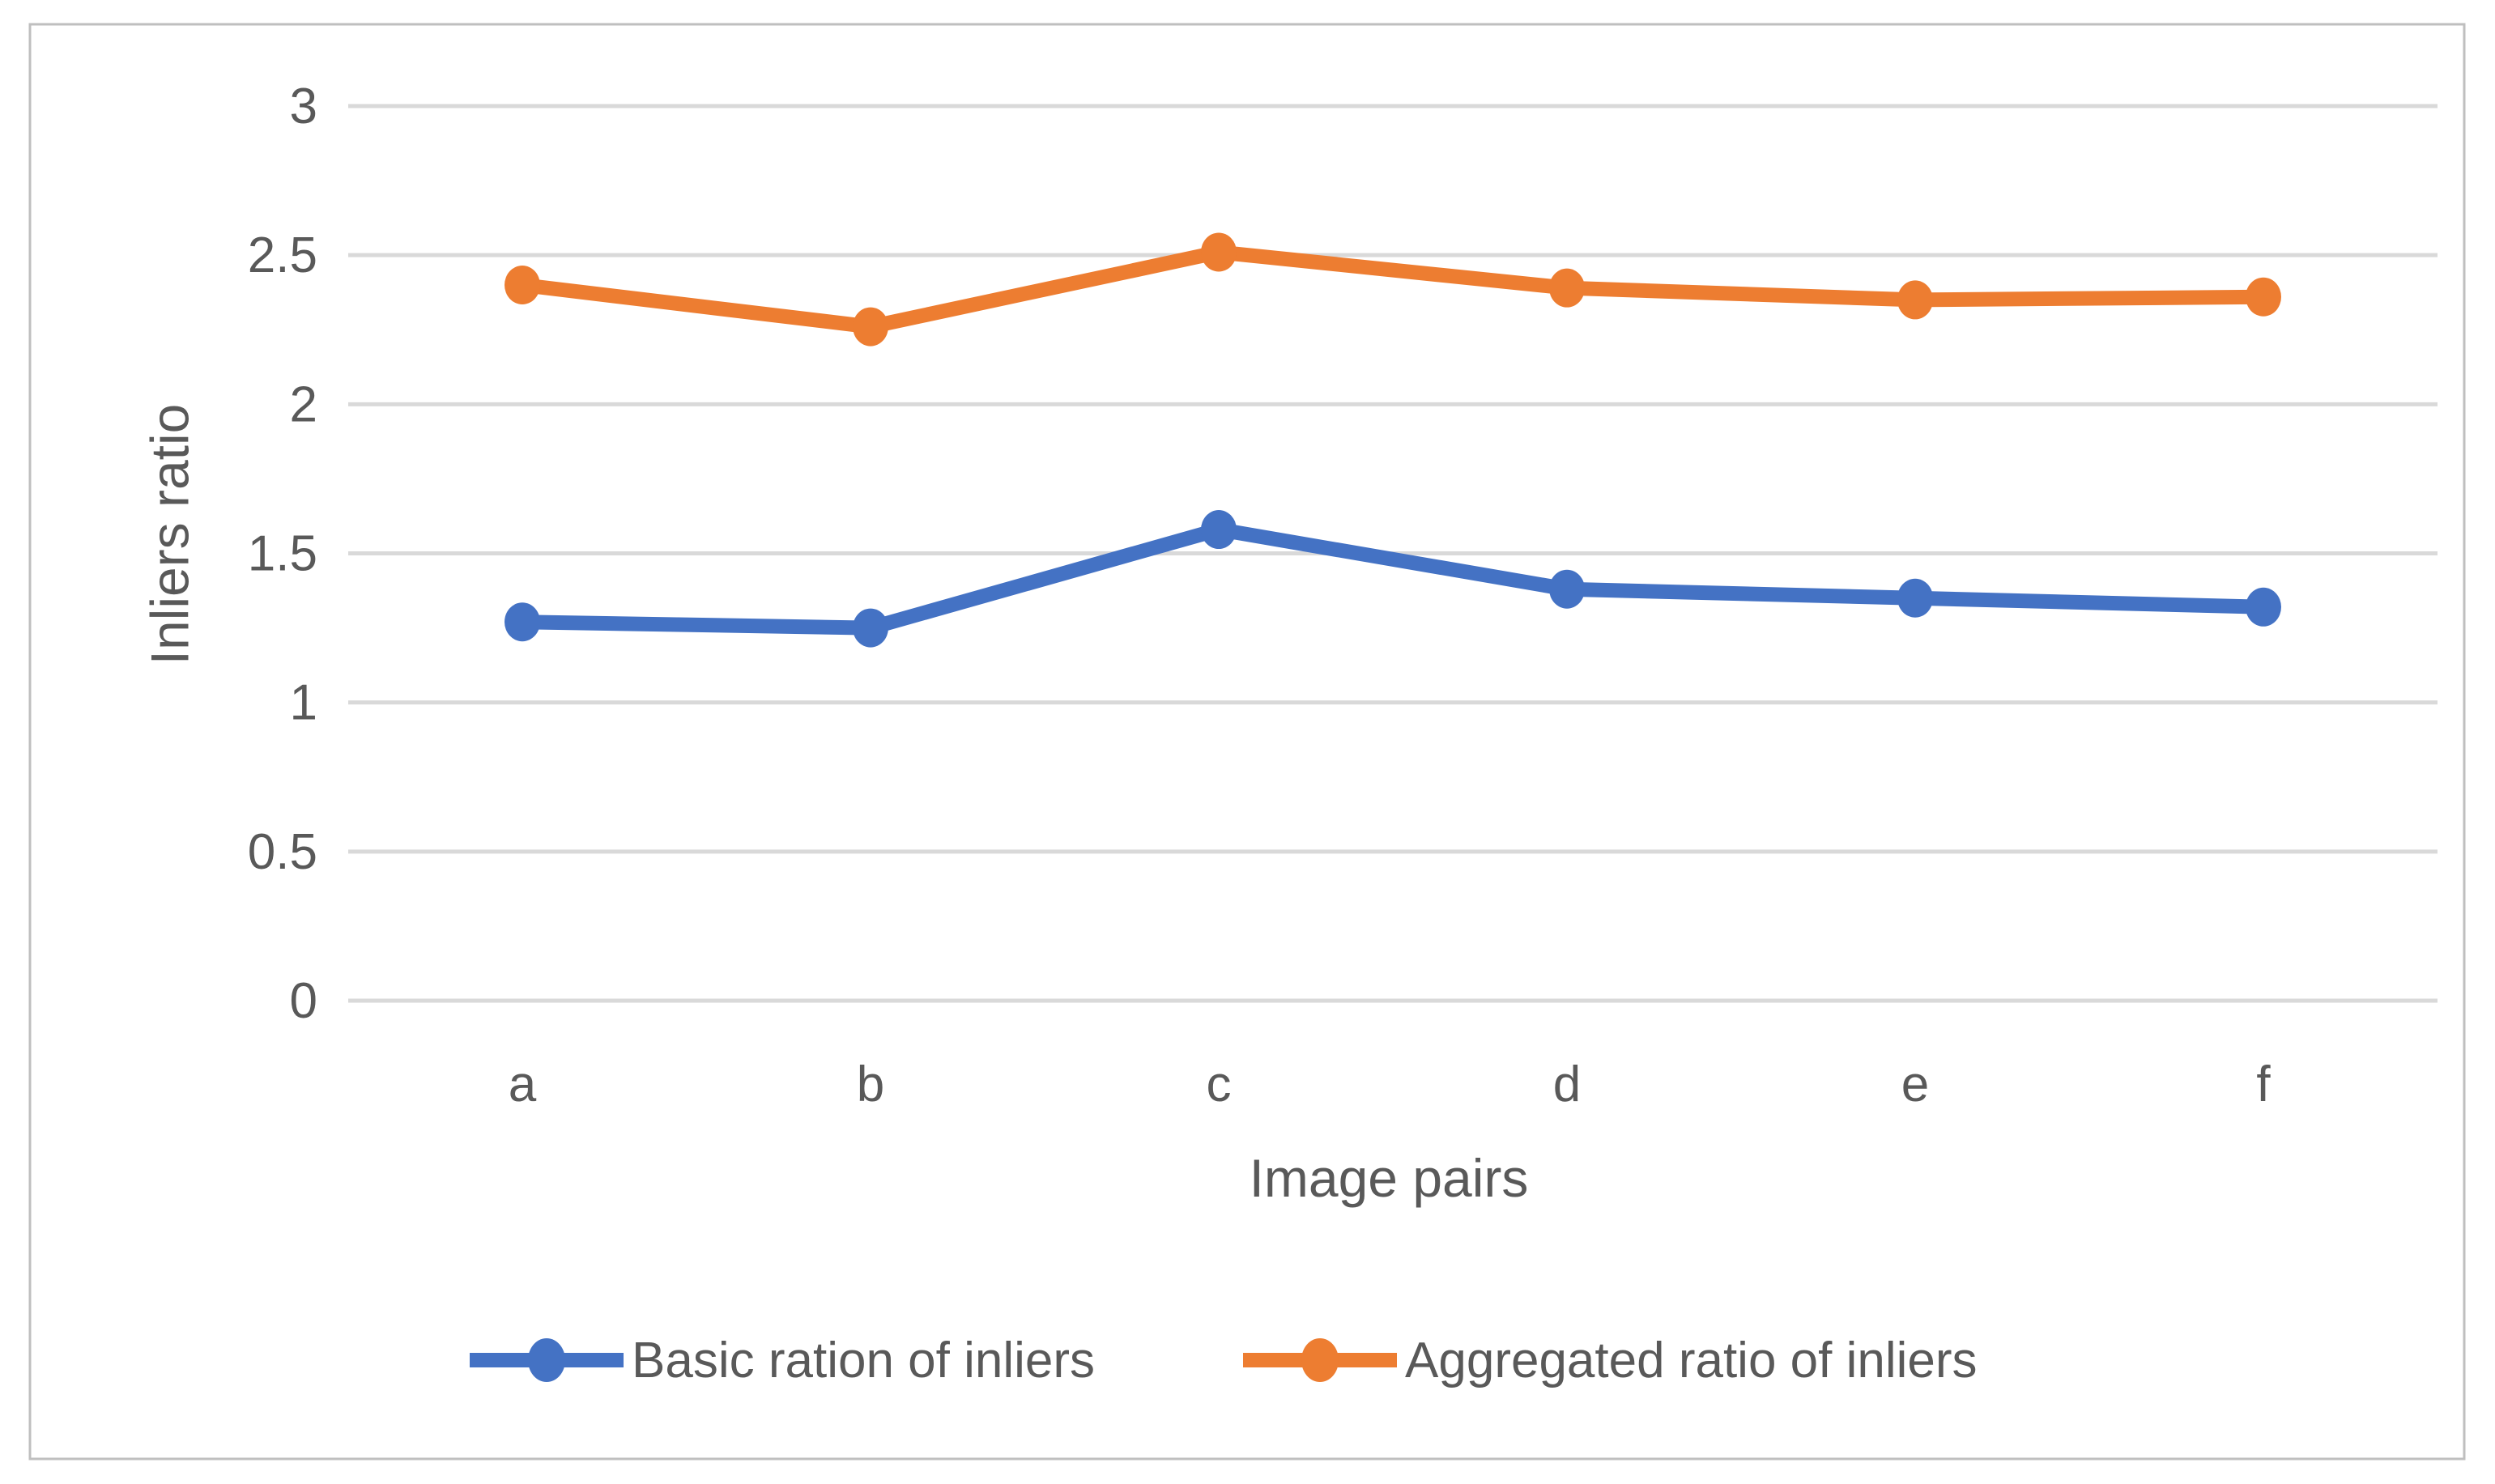 Image resolution: width=2495 pixels, height=1484 pixels. What do you see at coordinates (1915, 598) in the screenshot?
I see `data-point-0-e` at bounding box center [1915, 598].